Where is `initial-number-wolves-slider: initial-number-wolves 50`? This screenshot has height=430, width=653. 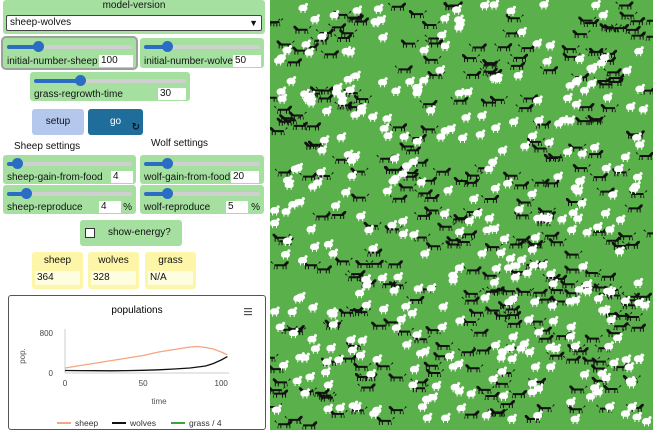 initial-number-wolves-slider: initial-number-wolves 50 is located at coordinates (202, 53).